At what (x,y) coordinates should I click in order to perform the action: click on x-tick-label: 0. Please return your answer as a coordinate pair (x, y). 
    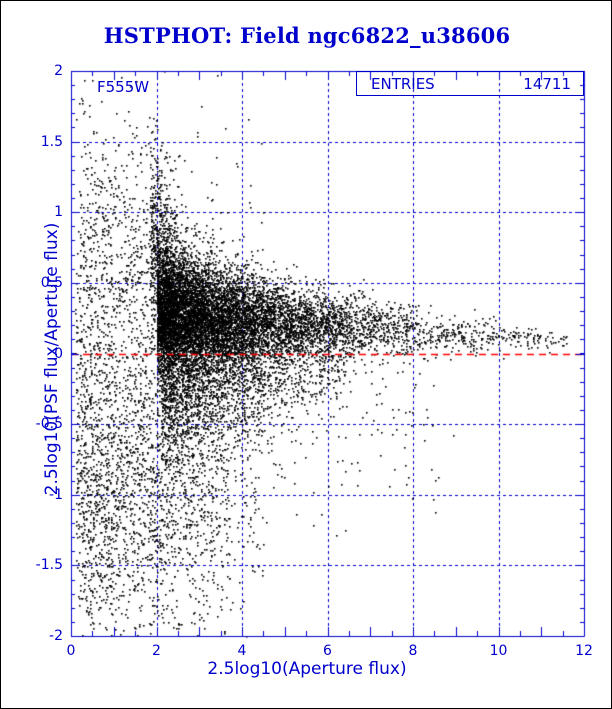
    Looking at the image, I should click on (71, 651).